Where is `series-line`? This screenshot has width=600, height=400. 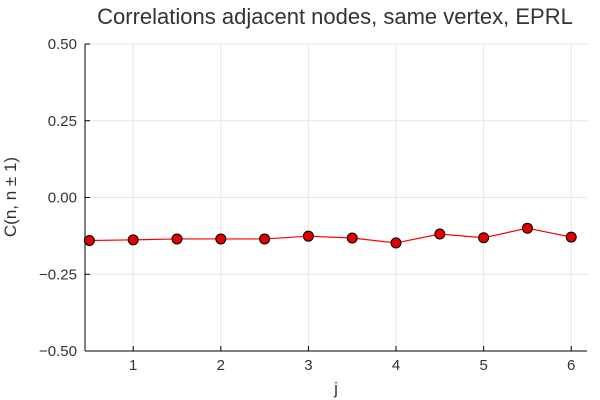
series-line is located at coordinates (330, 235).